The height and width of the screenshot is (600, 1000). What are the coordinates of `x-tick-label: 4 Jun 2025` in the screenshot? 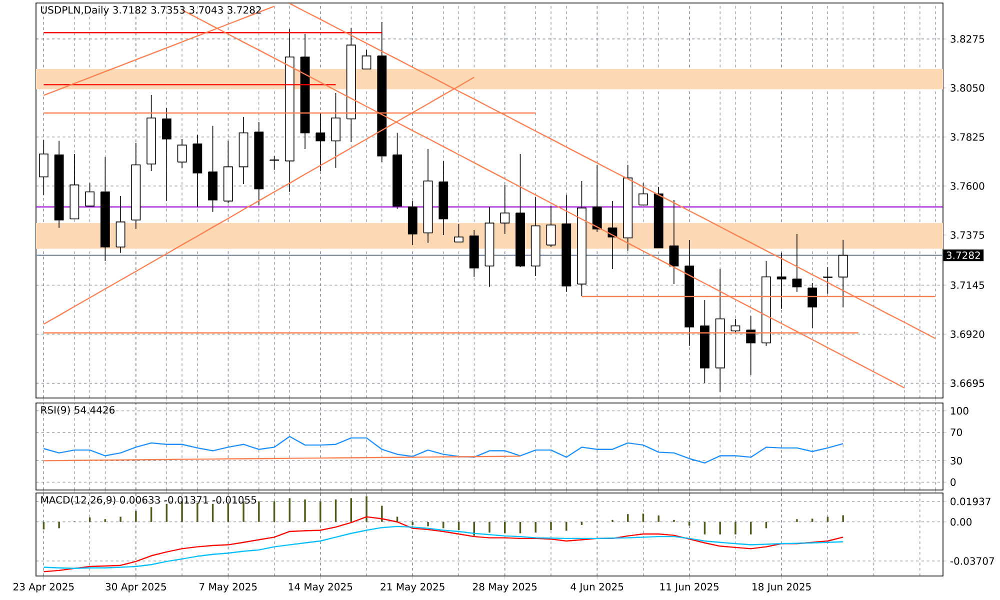 It's located at (597, 587).